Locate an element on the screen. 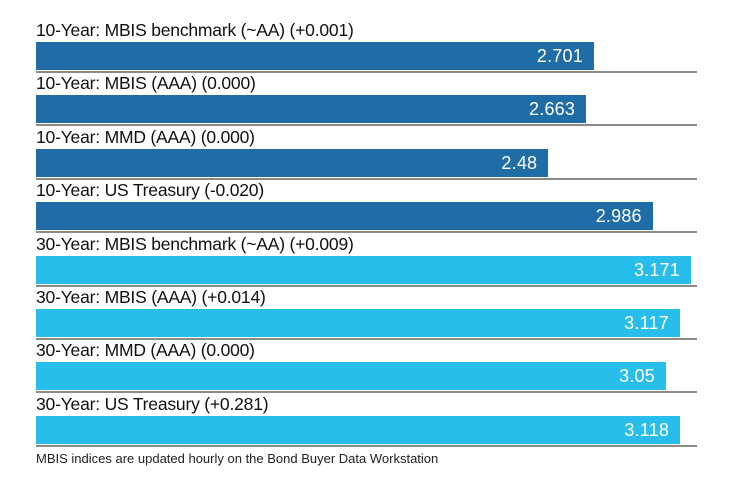 This screenshot has height=490, width=740. bar-track: 2.48 is located at coordinates (366, 162).